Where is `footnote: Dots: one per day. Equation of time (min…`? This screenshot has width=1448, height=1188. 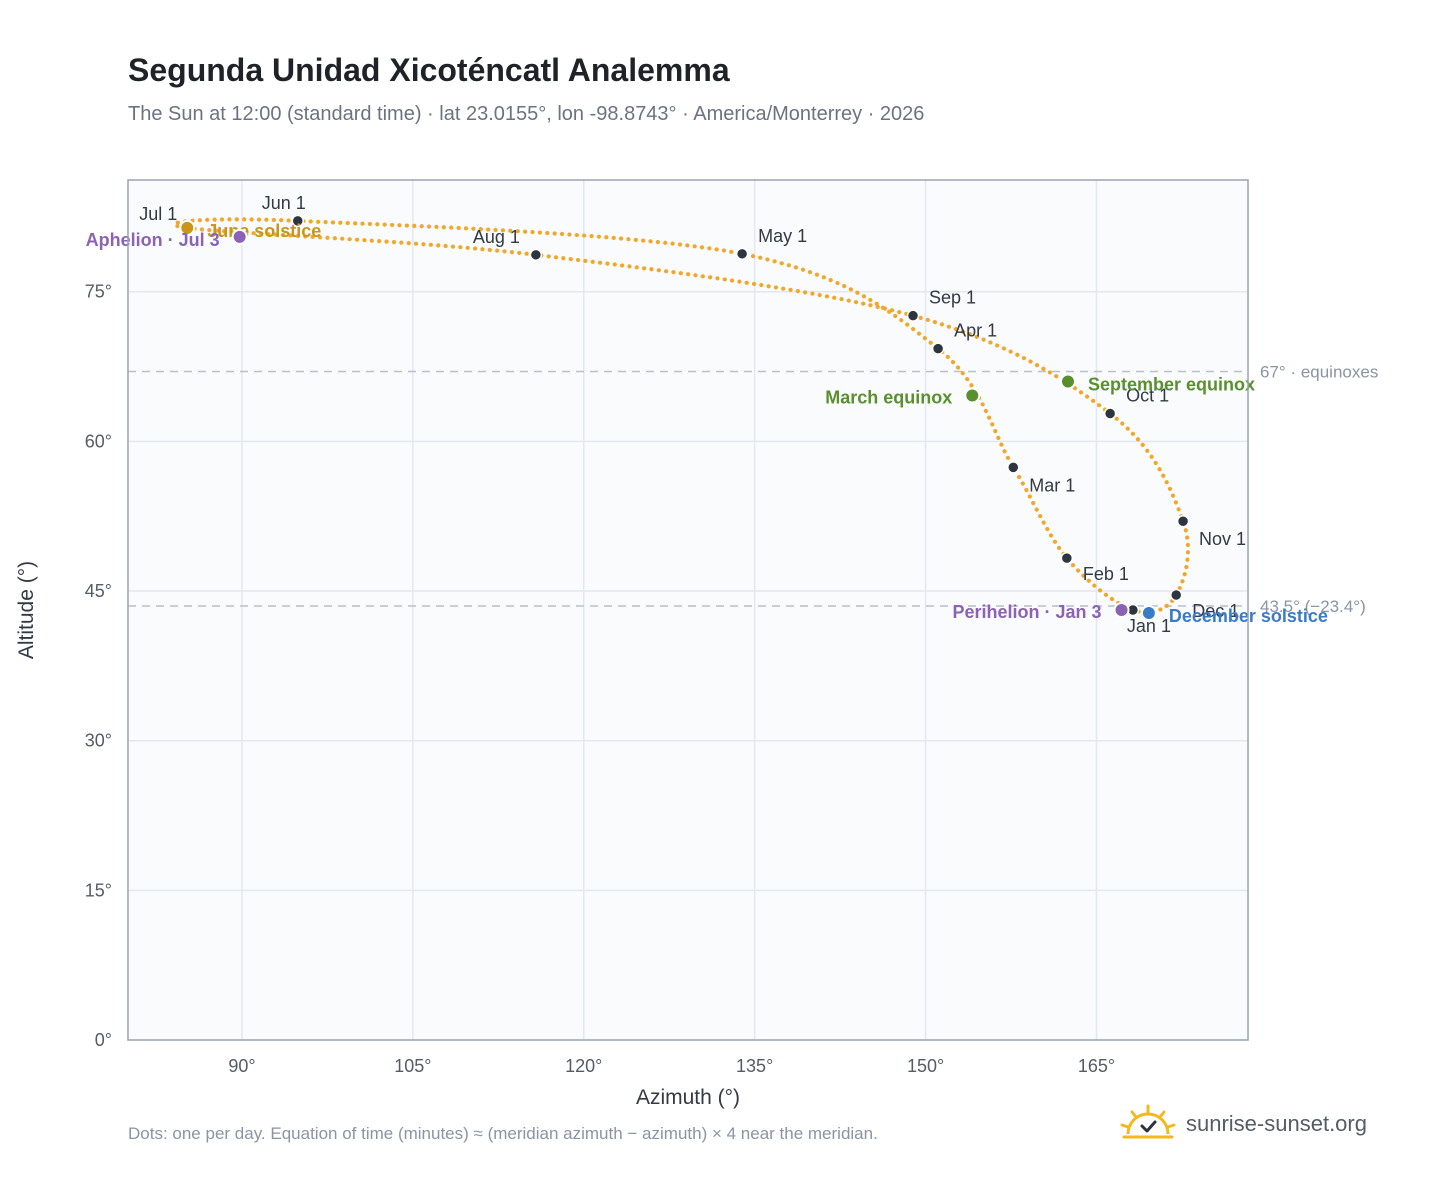 footnote: Dots: one per day. Equation of time (min… is located at coordinates (503, 1133).